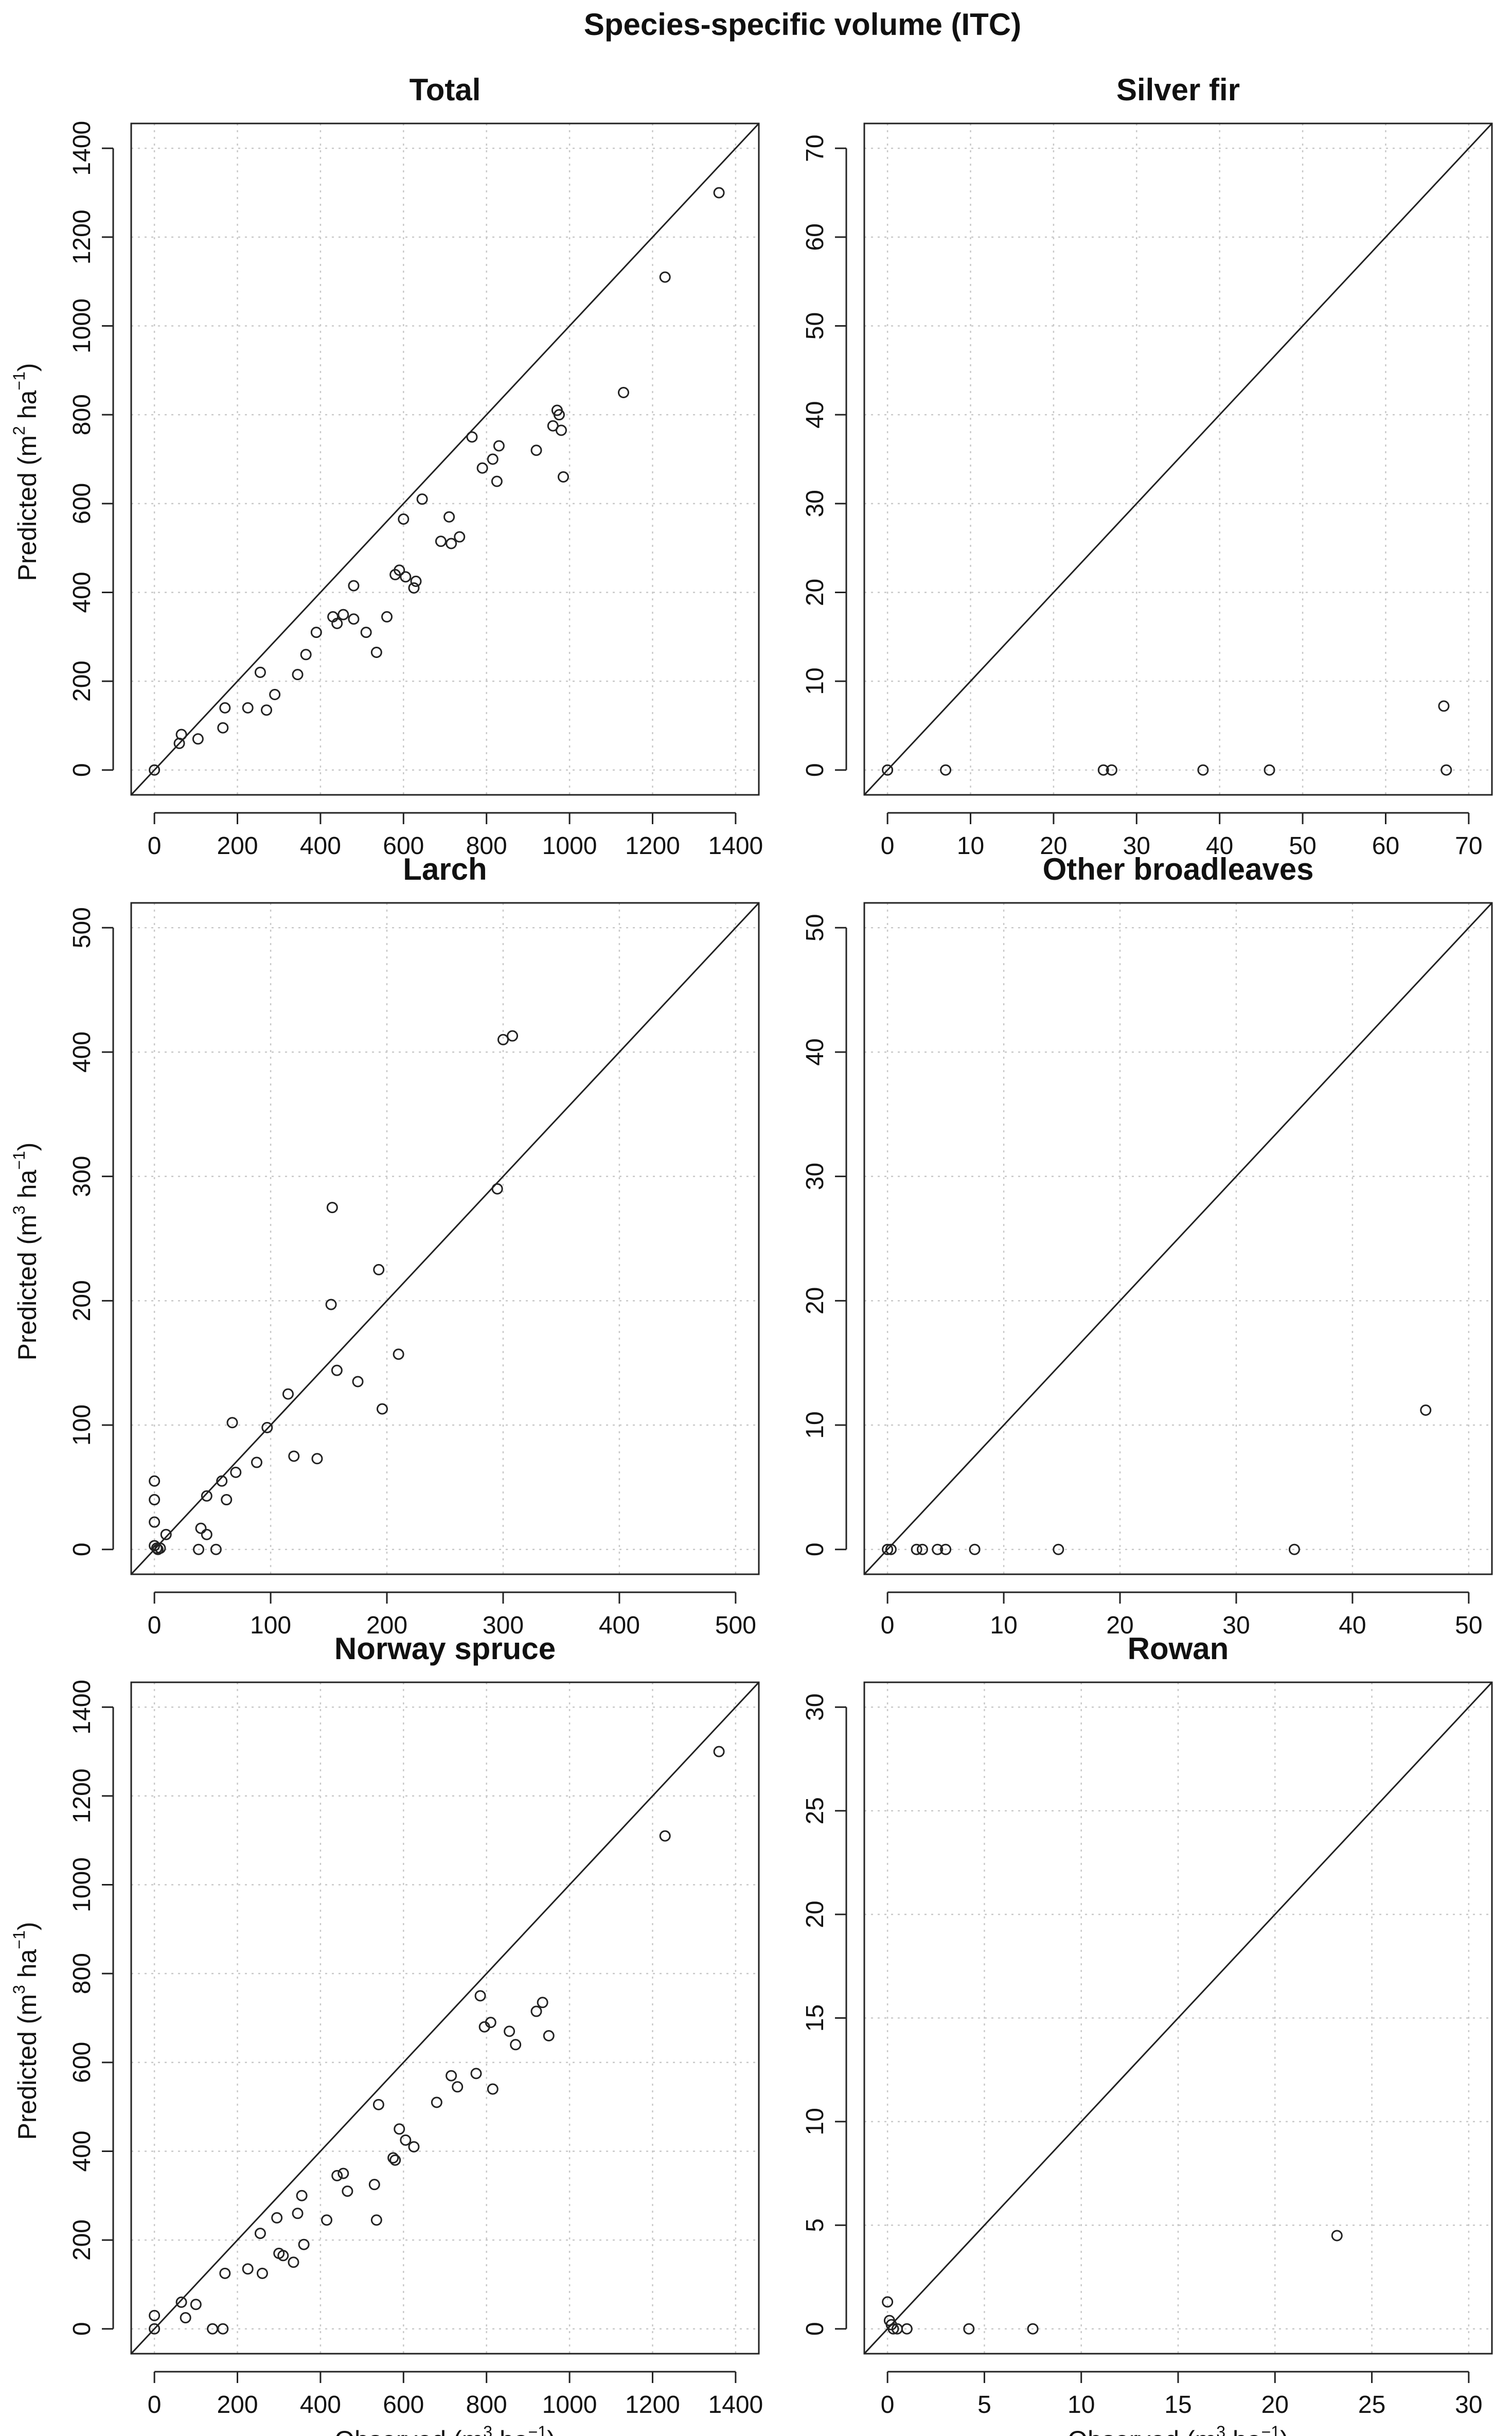 This screenshot has height=2436, width=1512. What do you see at coordinates (815, 2225) in the screenshot?
I see `panel-rowan-y-tick-label: 5` at bounding box center [815, 2225].